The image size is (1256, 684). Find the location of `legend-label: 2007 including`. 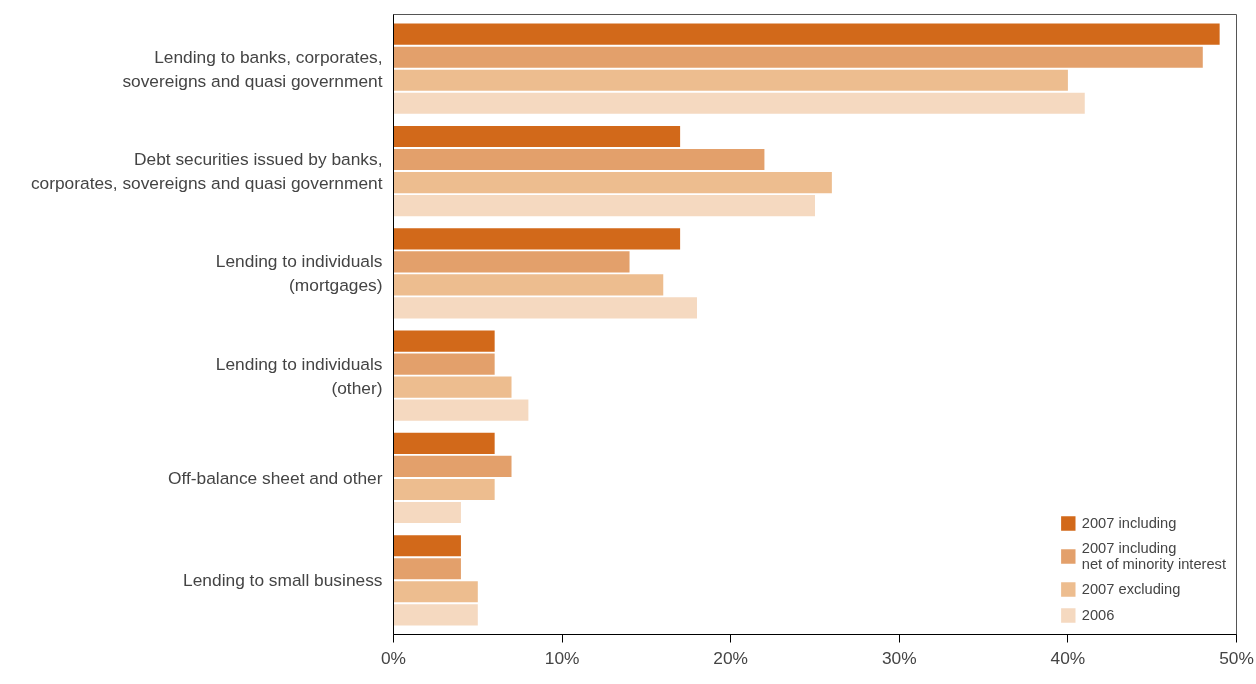

legend-label: 2007 including is located at coordinates (1129, 523).